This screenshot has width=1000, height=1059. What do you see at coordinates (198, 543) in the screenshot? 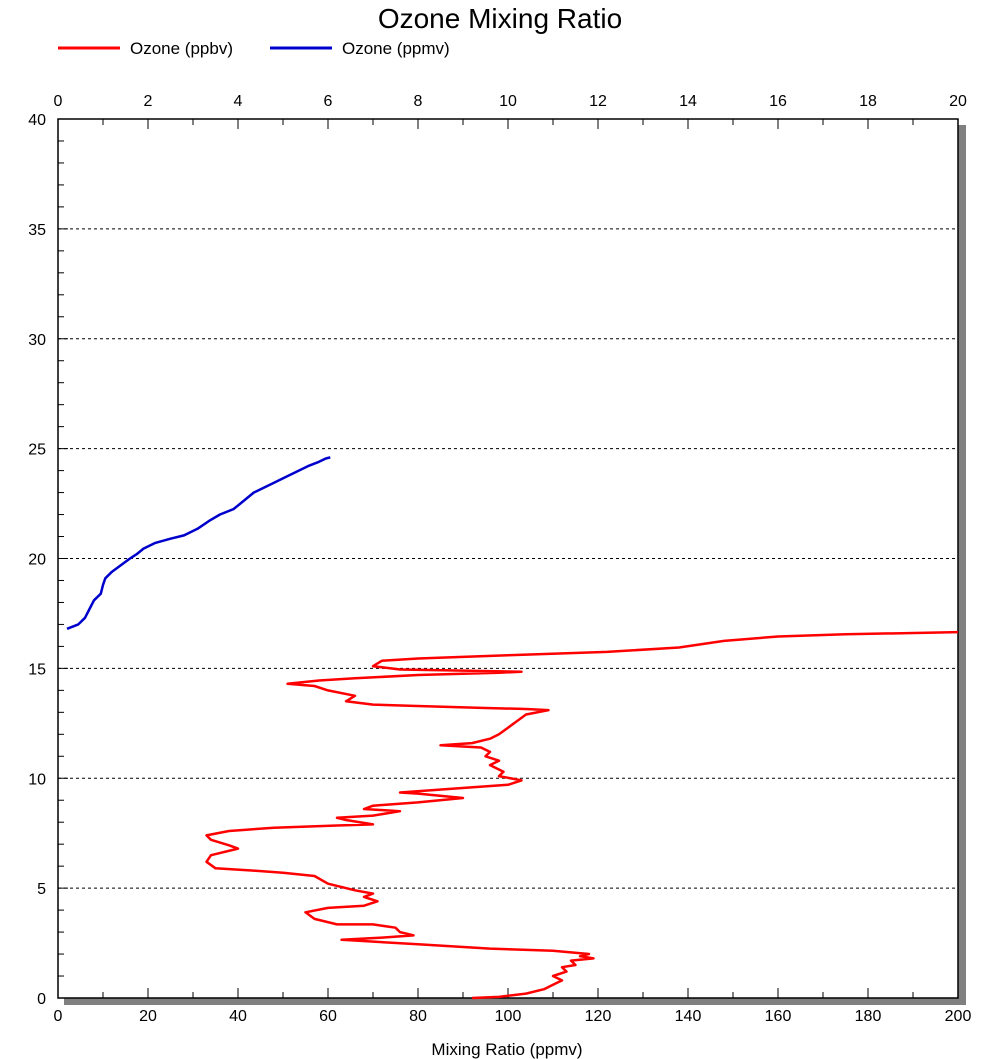
I see `series-line-ppmv` at bounding box center [198, 543].